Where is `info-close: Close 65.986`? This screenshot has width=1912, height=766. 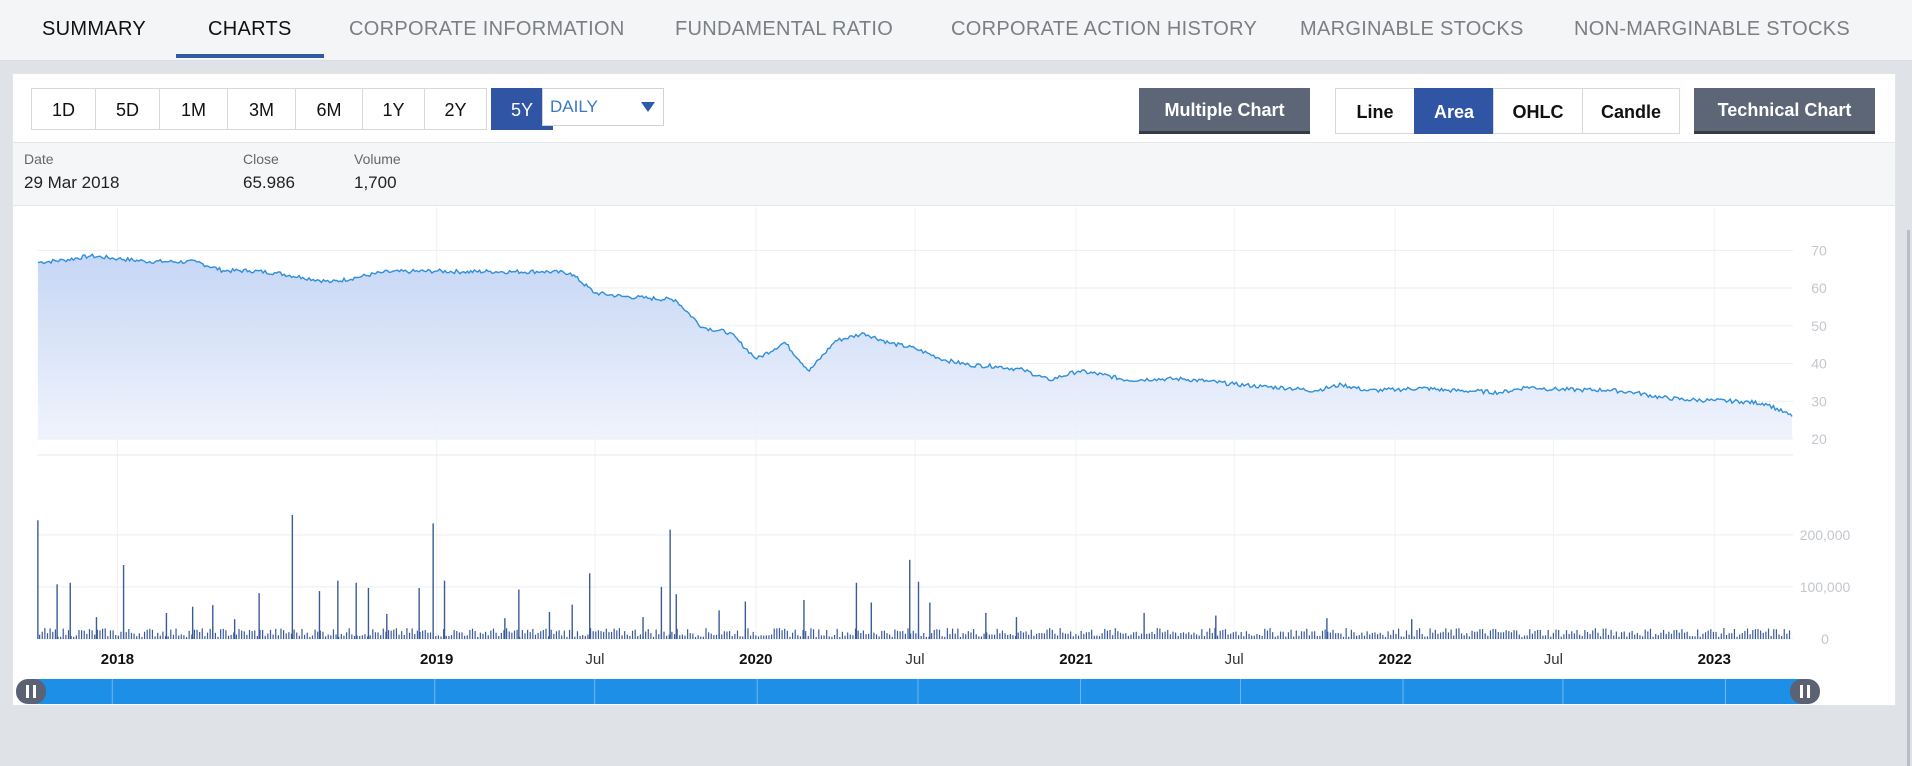
info-close: Close 65.986 is located at coordinates (269, 172).